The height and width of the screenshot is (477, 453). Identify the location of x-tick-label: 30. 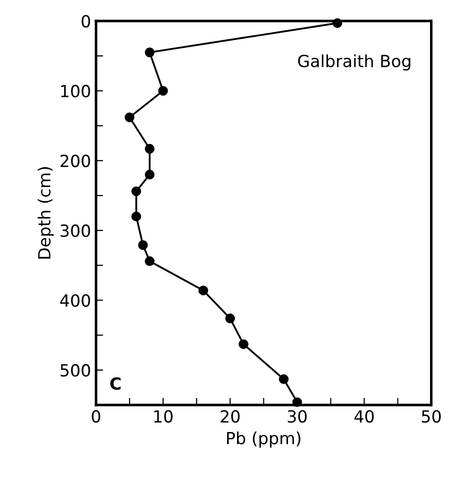
(297, 416).